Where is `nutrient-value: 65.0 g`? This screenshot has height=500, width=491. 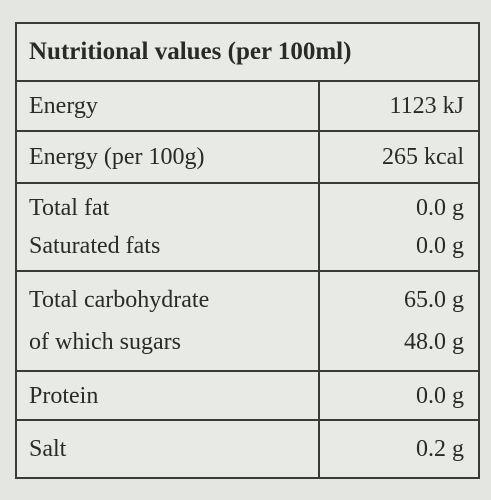 nutrient-value: 65.0 g is located at coordinates (434, 300).